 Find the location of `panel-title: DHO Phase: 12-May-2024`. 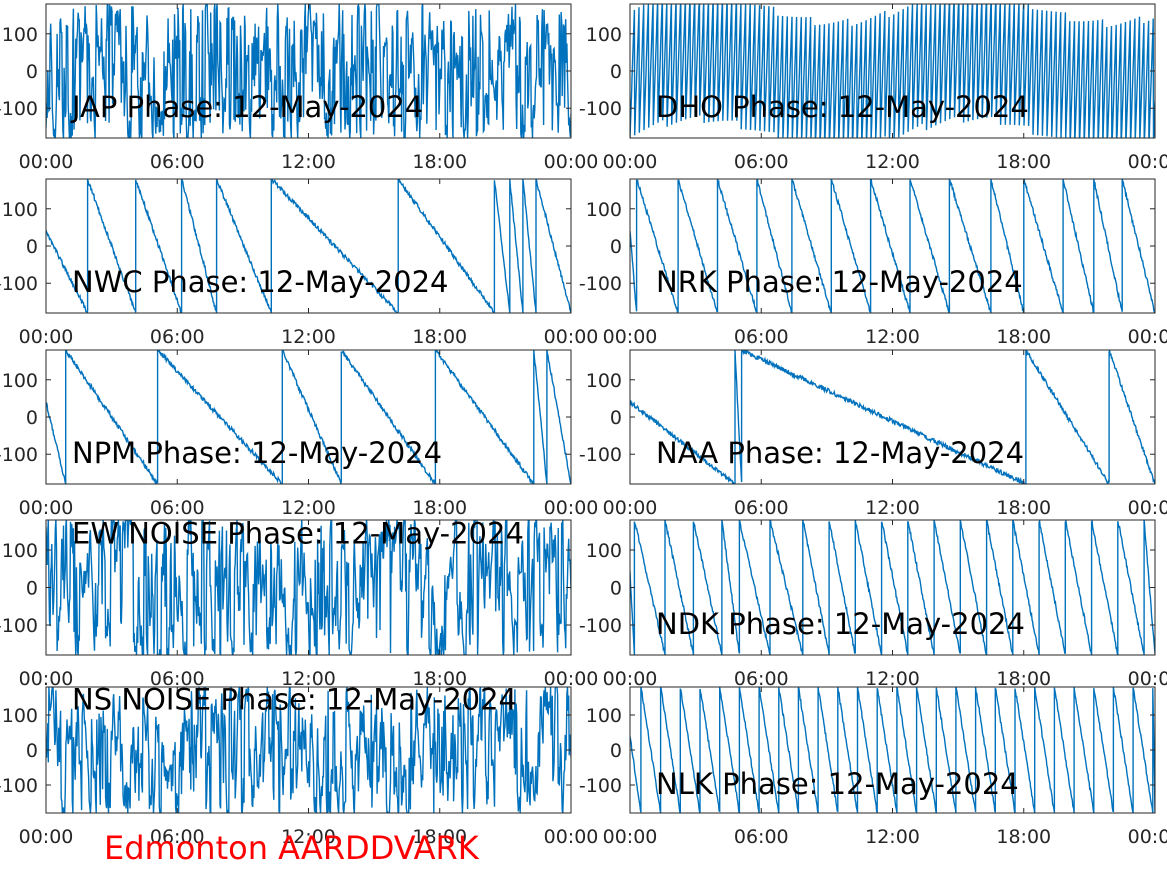

panel-title: DHO Phase: 12-May-2024 is located at coordinates (842, 107).